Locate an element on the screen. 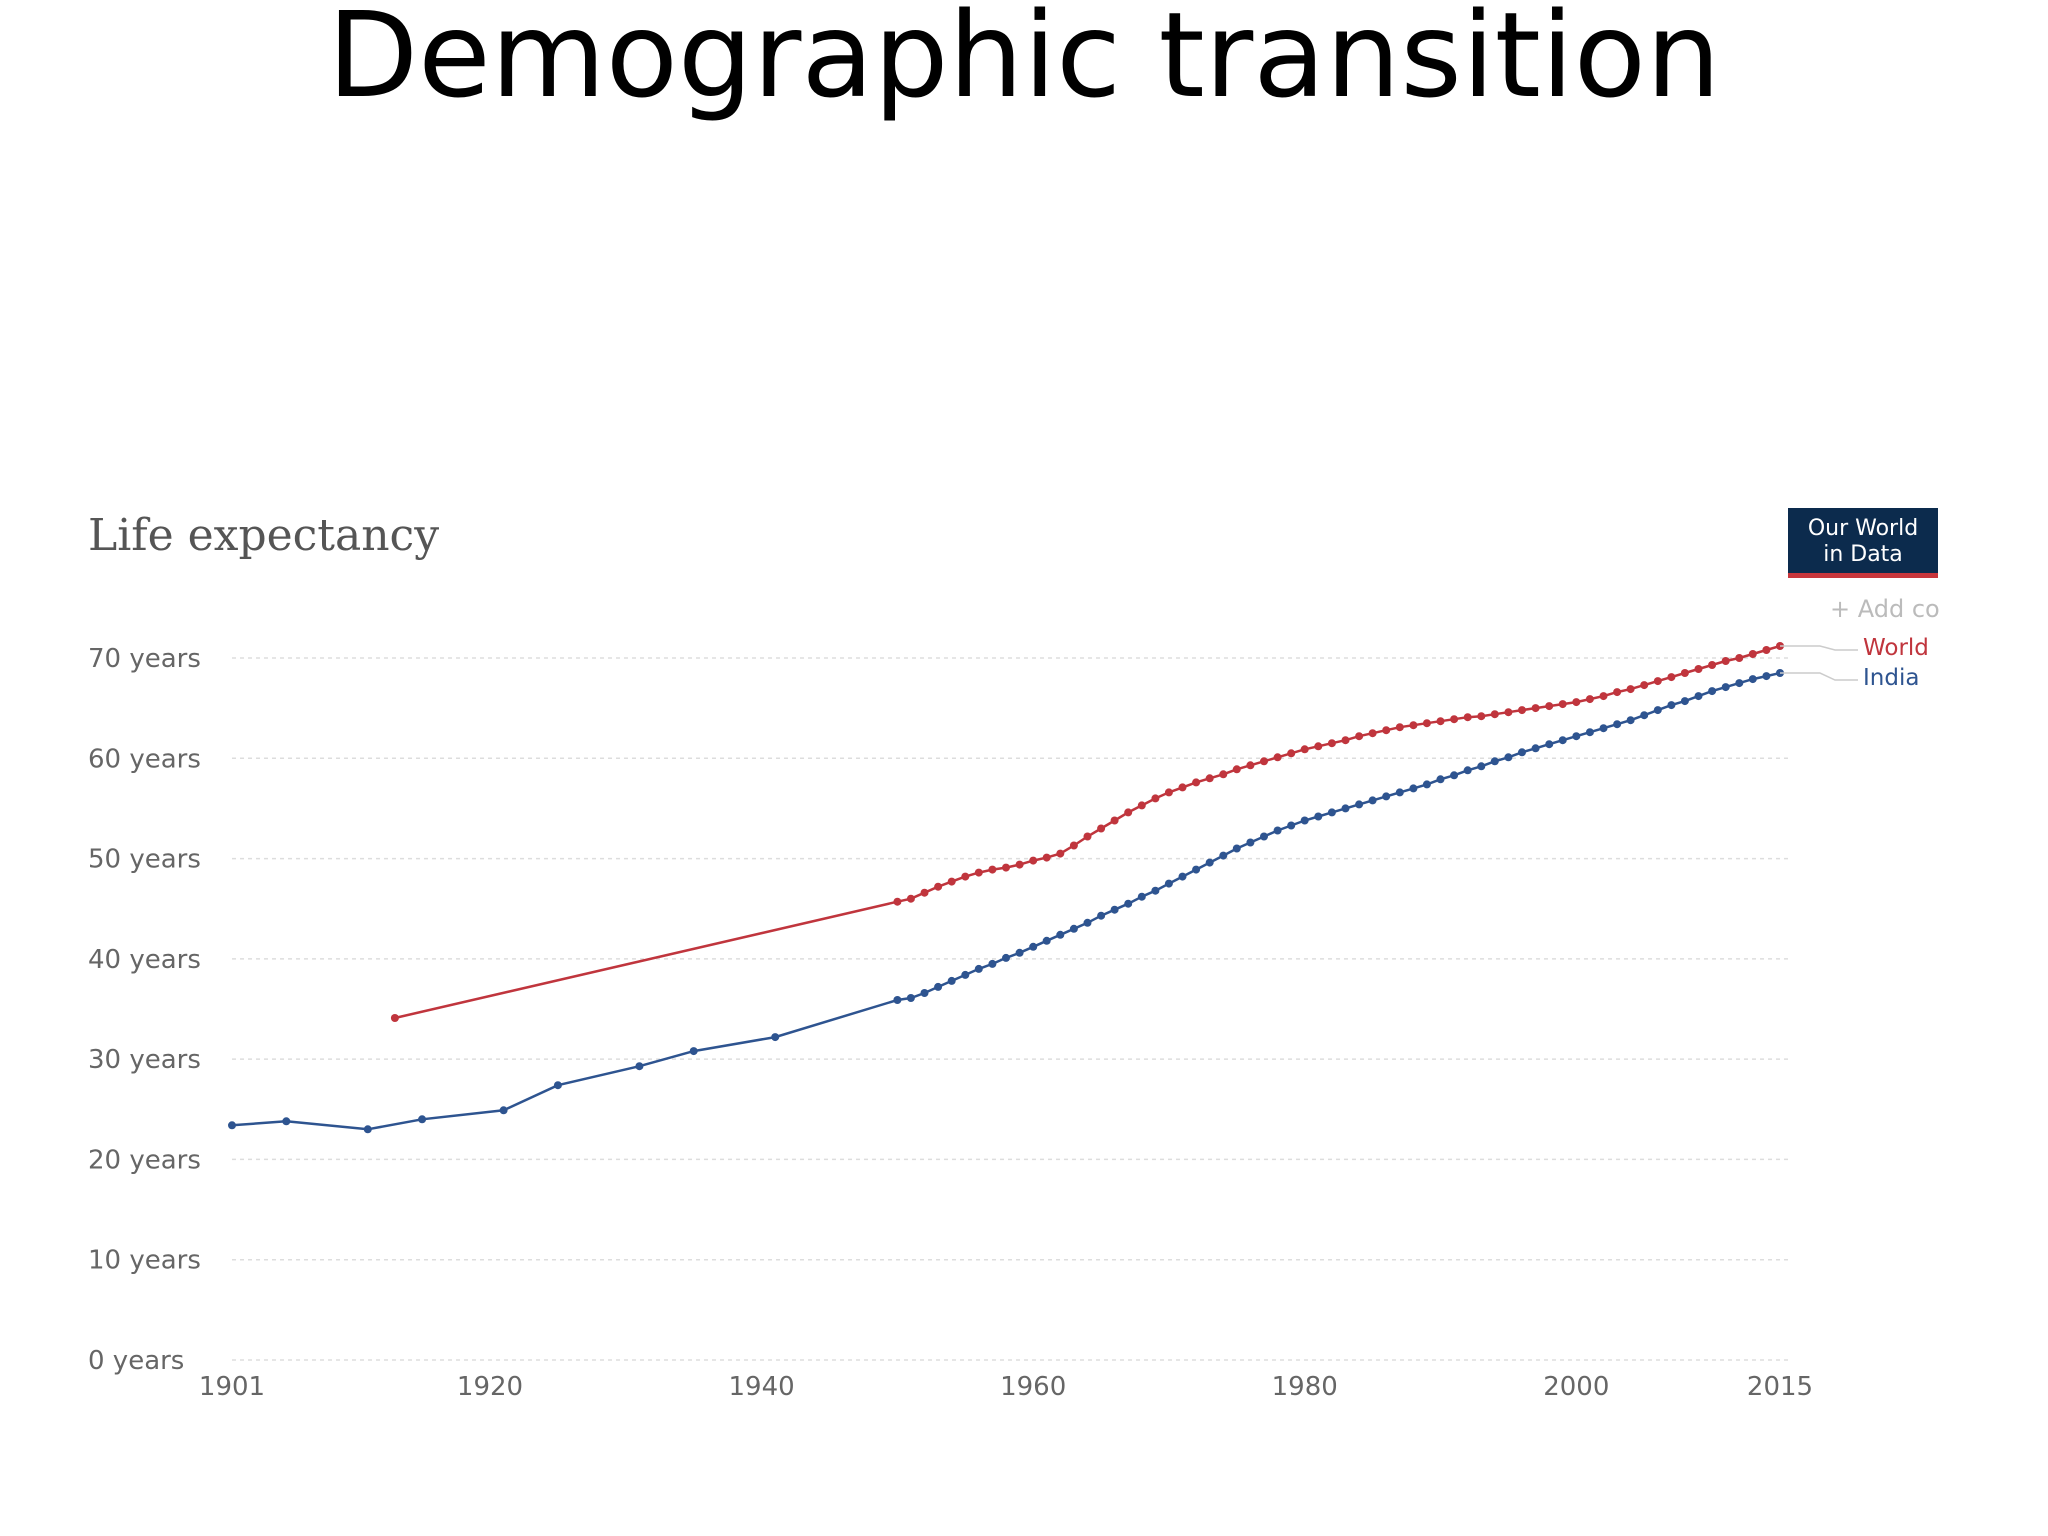 This screenshot has width=2048, height=1536. logo-line-2: in Data is located at coordinates (1863, 554).